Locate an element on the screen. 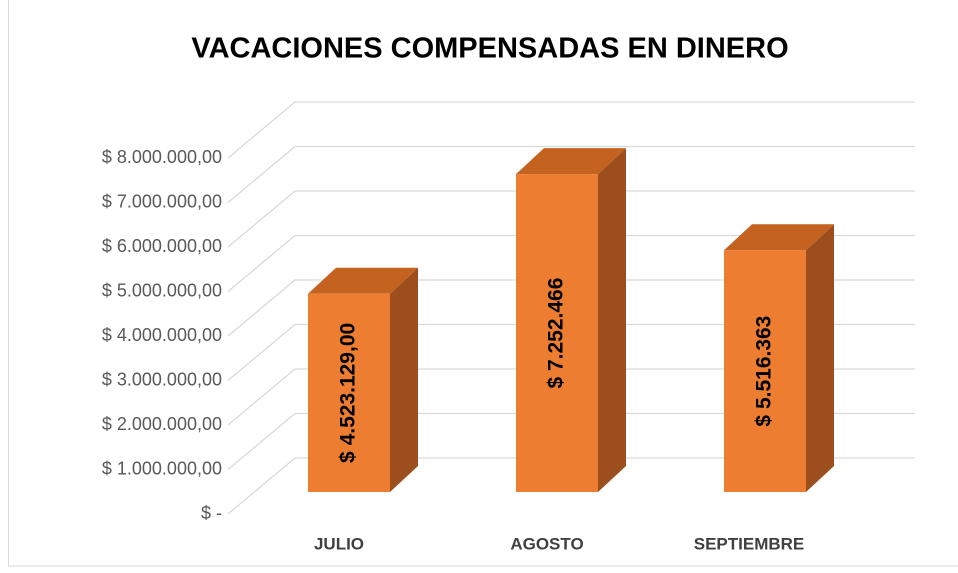 The height and width of the screenshot is (573, 958). x-tick-label: SEPTIEMBRE is located at coordinates (749, 543).